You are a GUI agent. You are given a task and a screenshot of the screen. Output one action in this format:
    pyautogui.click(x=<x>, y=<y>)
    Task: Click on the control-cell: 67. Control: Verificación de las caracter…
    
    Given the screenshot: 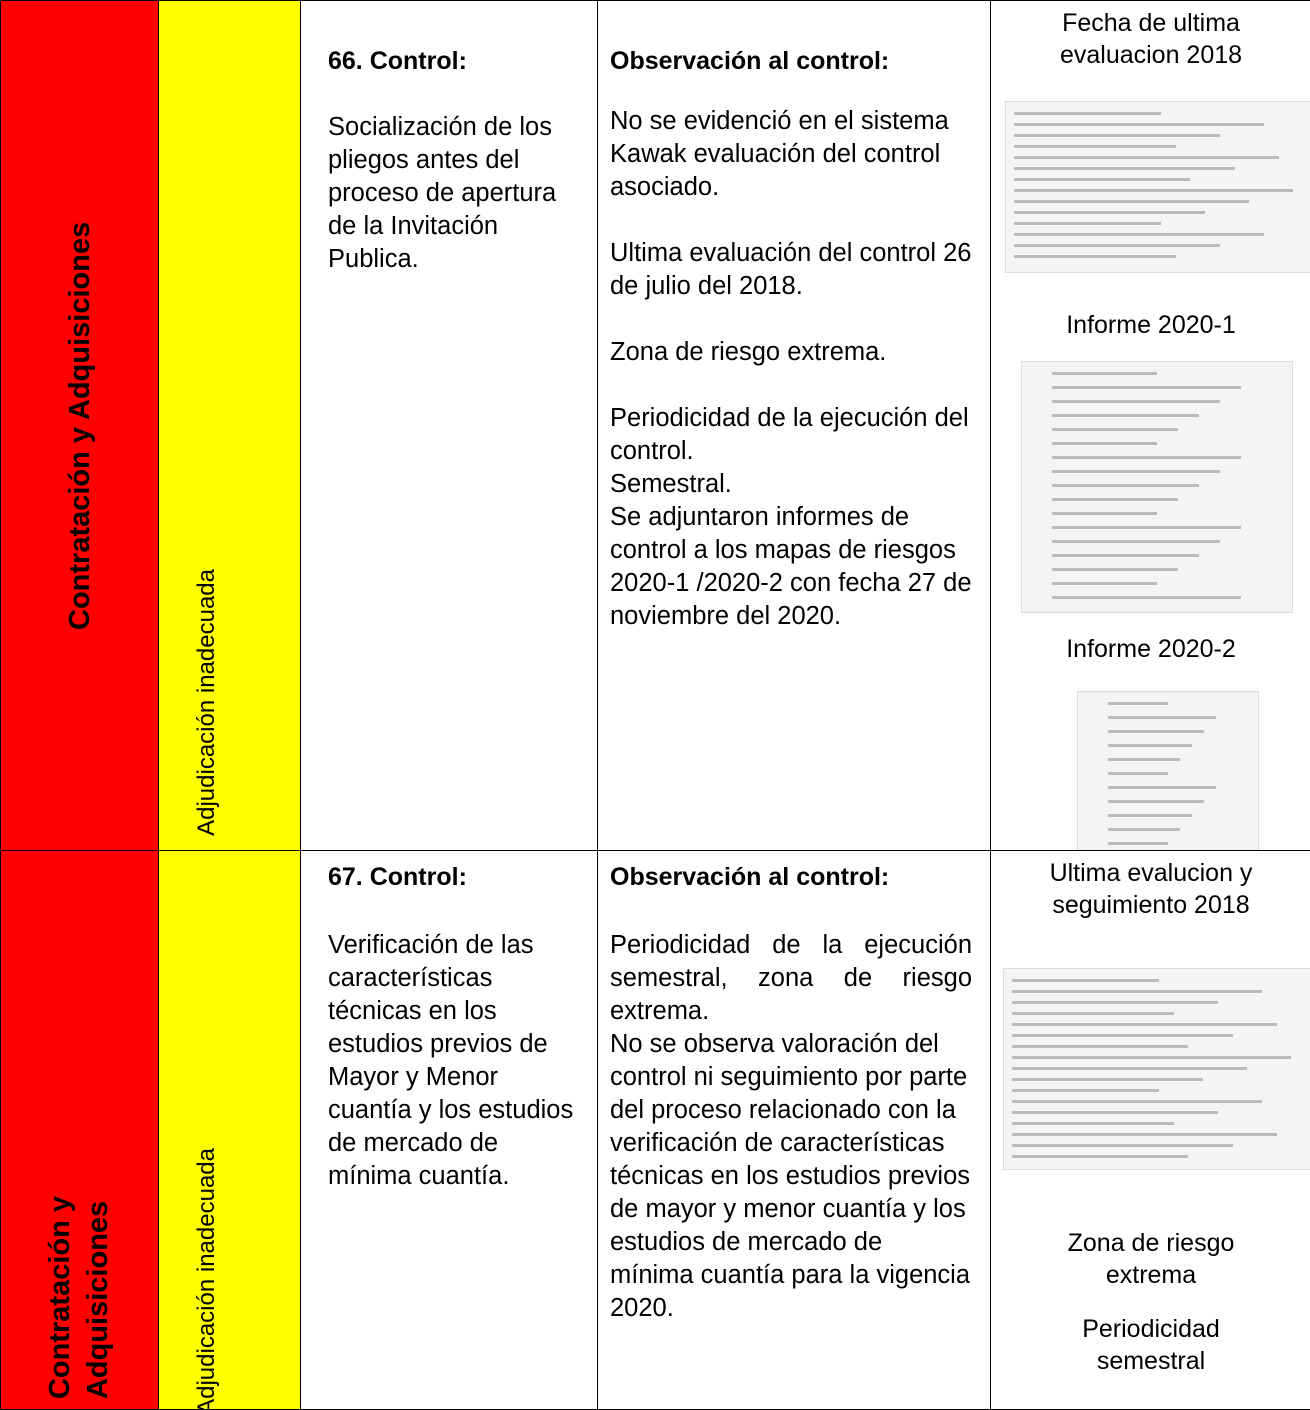 What is the action you would take?
    pyautogui.click(x=449, y=1130)
    